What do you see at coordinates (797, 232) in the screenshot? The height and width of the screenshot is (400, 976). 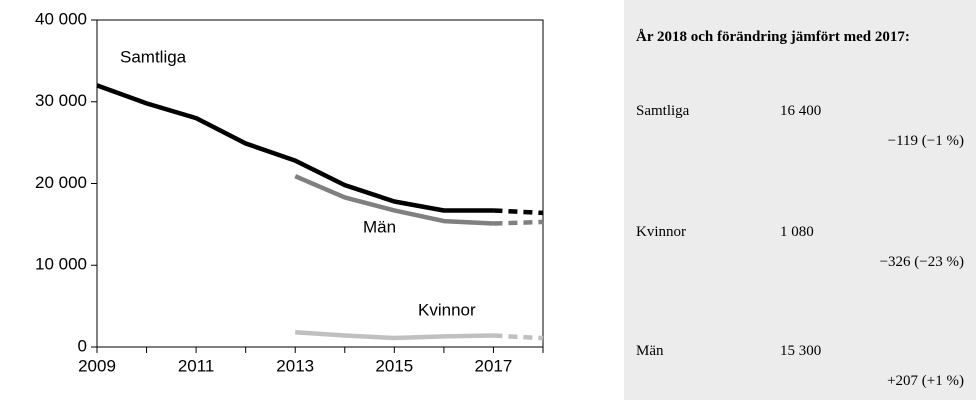 I see `panel-value: 1 080` at bounding box center [797, 232].